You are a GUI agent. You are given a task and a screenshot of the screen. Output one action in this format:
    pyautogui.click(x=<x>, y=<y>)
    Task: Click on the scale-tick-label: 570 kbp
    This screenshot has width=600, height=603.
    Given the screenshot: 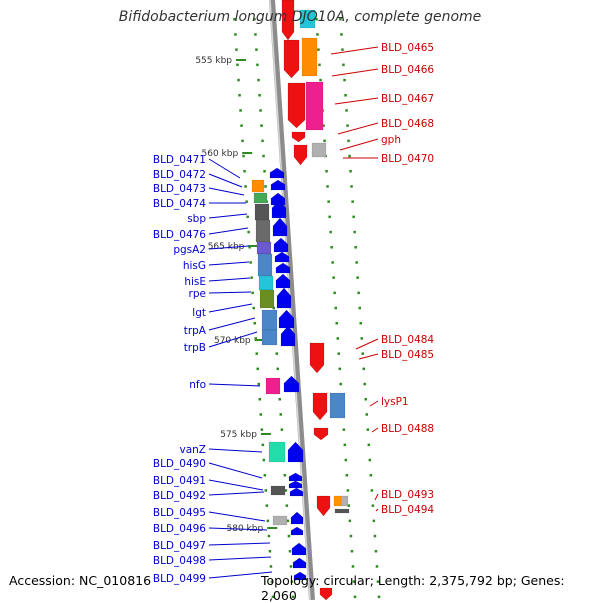 What is the action you would take?
    pyautogui.click(x=232, y=341)
    